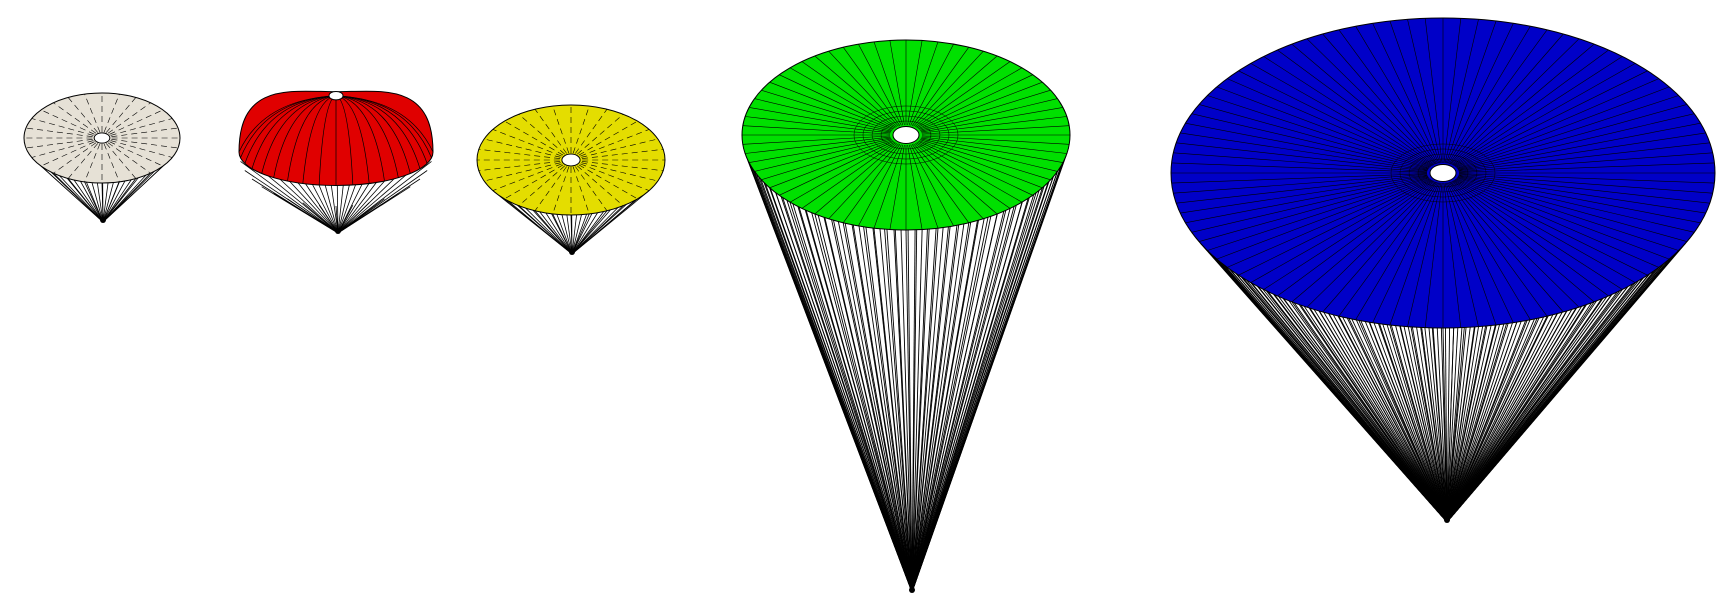 The width and height of the screenshot is (1725, 610). Describe the element at coordinates (102, 138) in the screenshot. I see `canopy-vent` at that location.